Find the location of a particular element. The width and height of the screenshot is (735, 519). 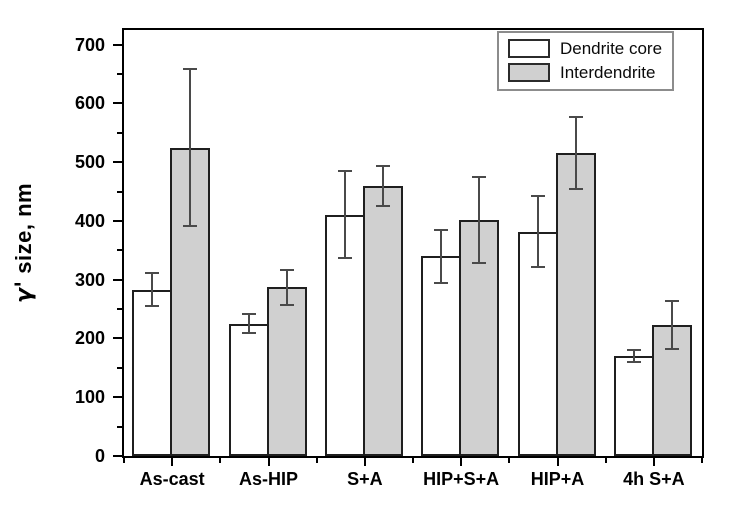

y-axis-title-units: size, nm is located at coordinates (23, 231).